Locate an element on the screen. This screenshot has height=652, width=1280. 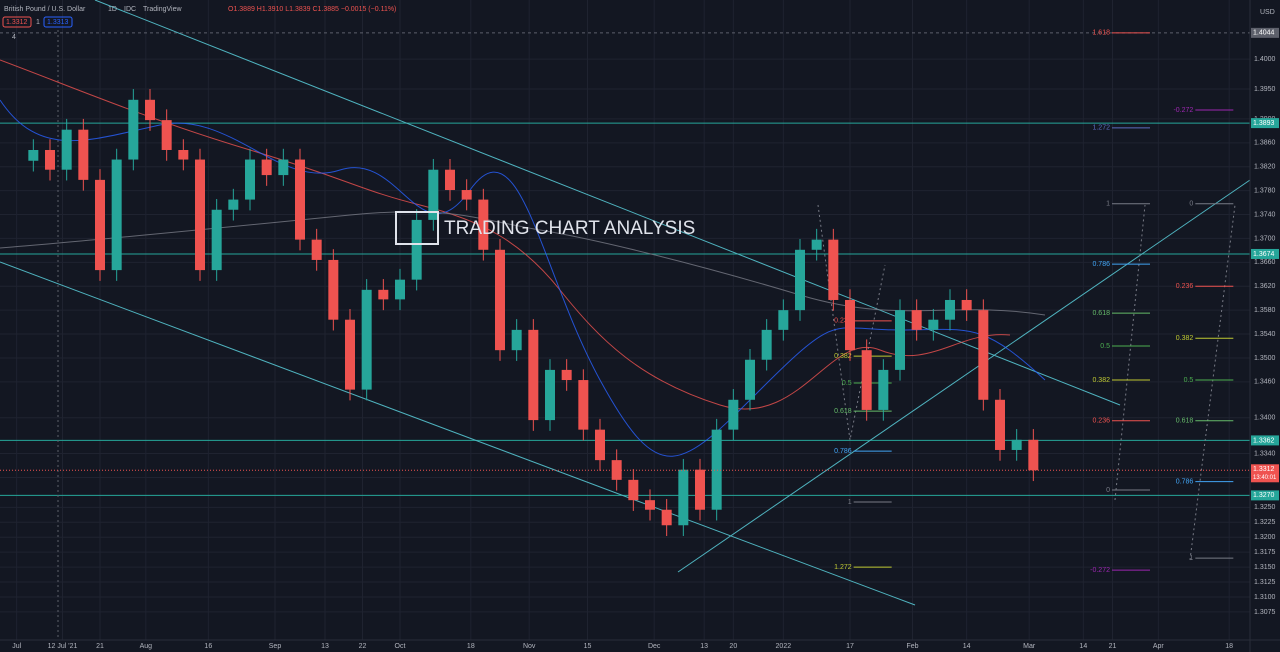
last-price-badge is located at coordinates (1265, 473).